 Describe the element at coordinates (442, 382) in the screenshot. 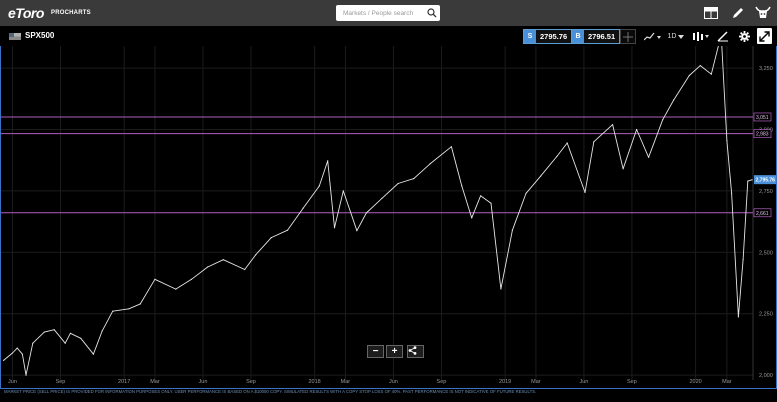

I see `x-tick-label: Sep` at that location.